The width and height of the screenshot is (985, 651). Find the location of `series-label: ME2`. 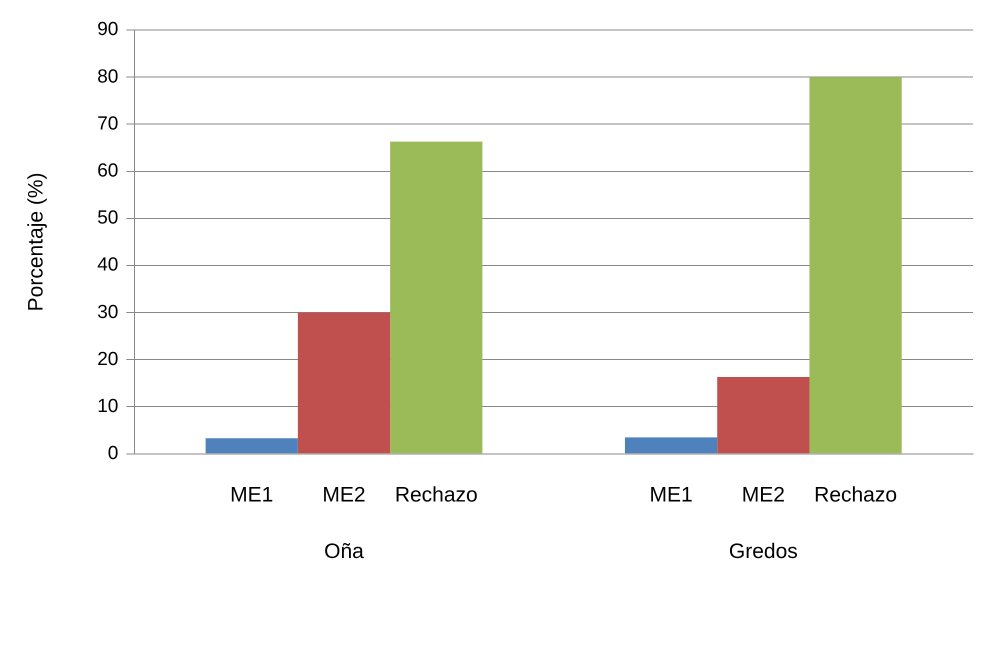

series-label: ME2 is located at coordinates (344, 495).